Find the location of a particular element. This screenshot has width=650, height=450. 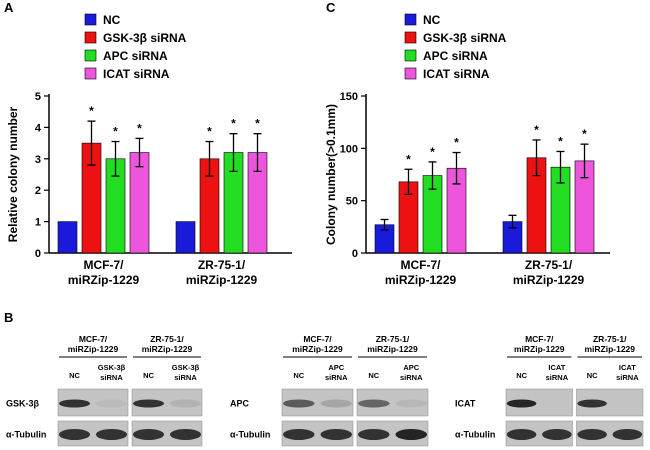

blot2-row-label-1: α-Tubulin is located at coordinates (475, 435).